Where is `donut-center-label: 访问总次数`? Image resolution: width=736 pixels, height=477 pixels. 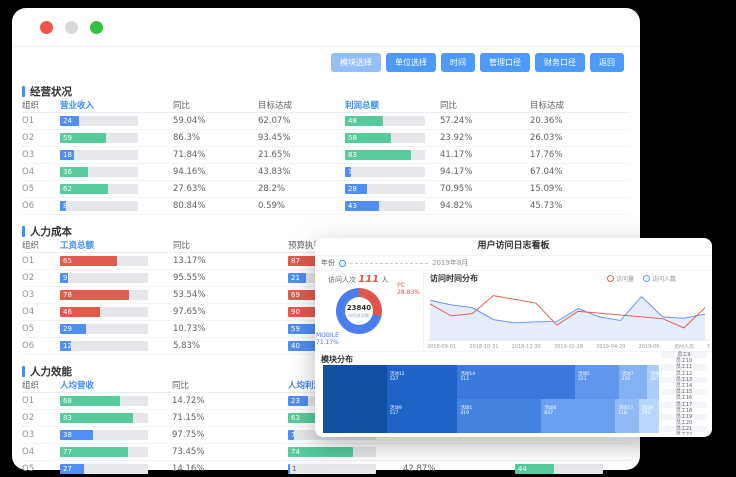 donut-center-label: 访问总次数 is located at coordinates (359, 315).